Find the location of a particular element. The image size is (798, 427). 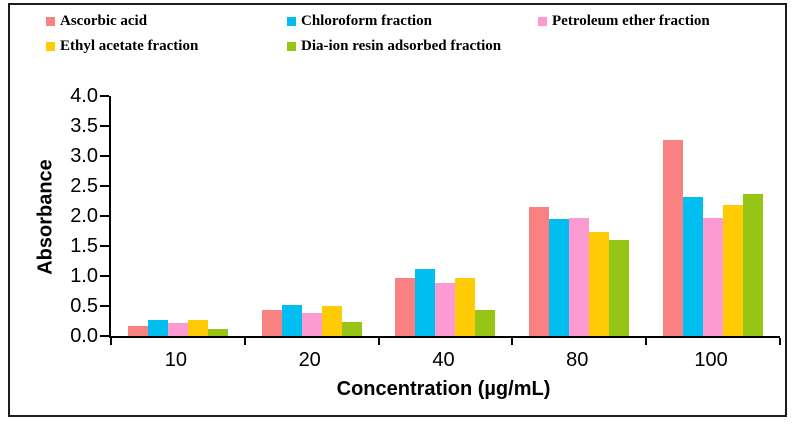

y-axis-tick-label: 2.0 is located at coordinates (84, 216).